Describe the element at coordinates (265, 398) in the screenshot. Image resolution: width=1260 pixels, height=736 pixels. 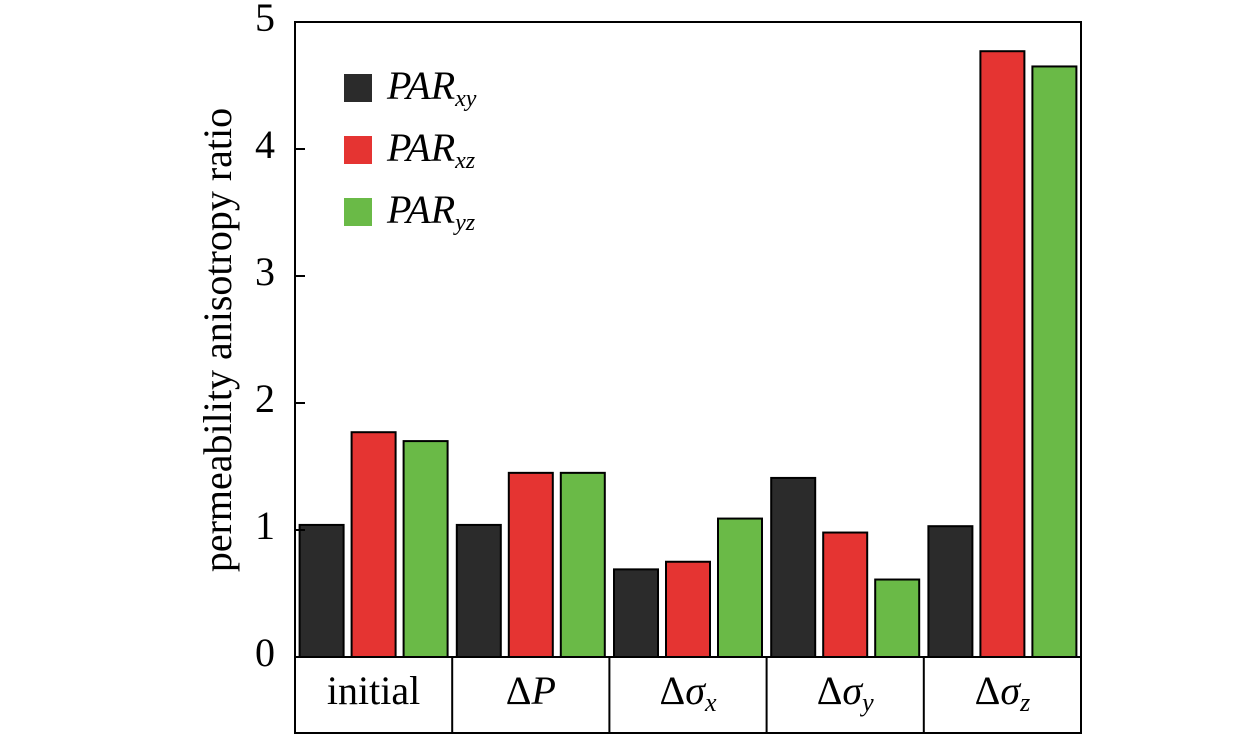
I see `y-tick-label: 2` at that location.